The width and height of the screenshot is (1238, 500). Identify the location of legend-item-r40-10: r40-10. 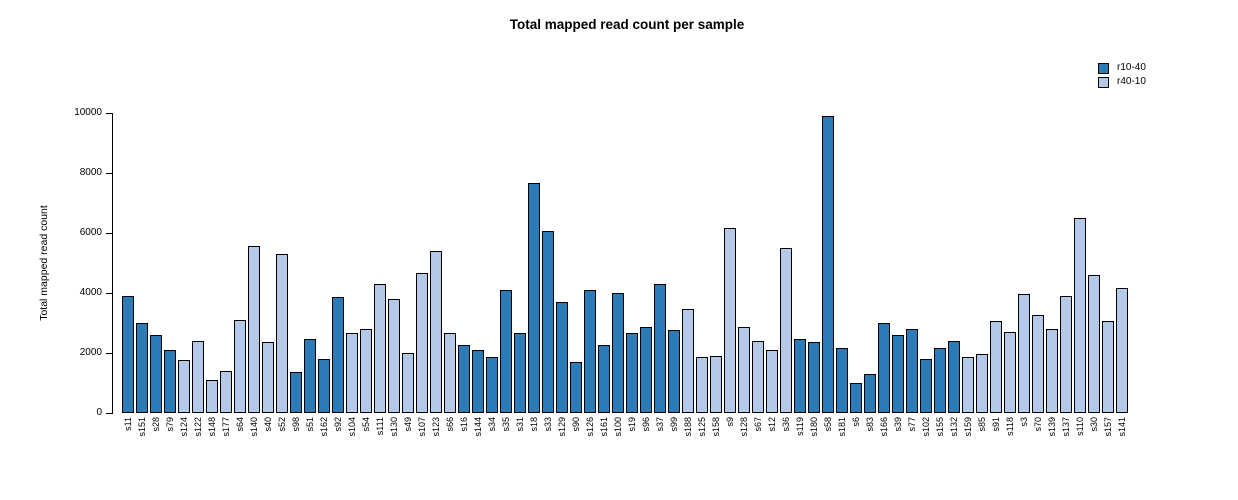
(1122, 82).